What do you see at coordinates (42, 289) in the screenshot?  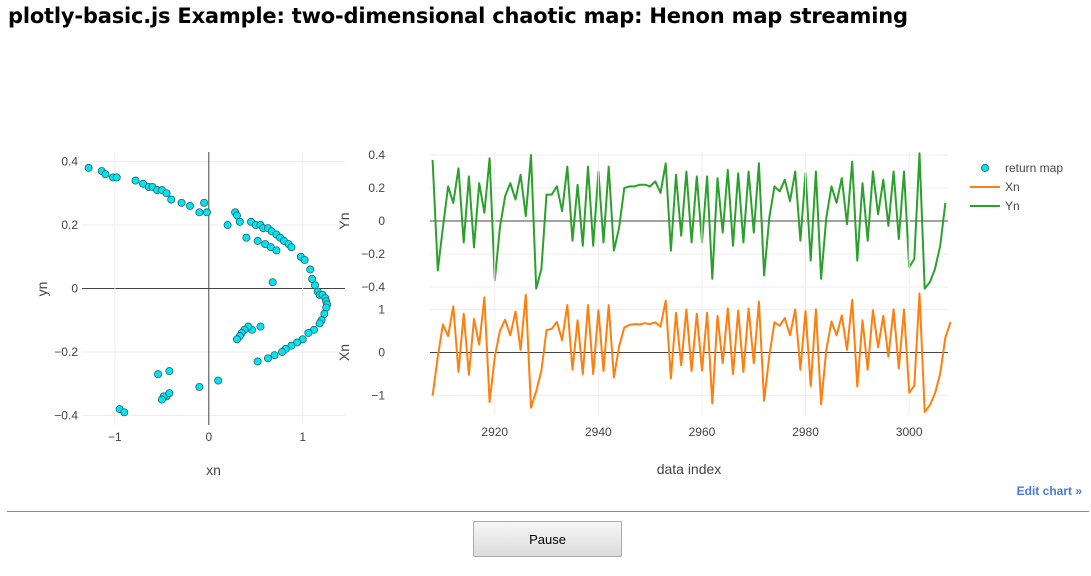 I see `y-axis-title: yn` at bounding box center [42, 289].